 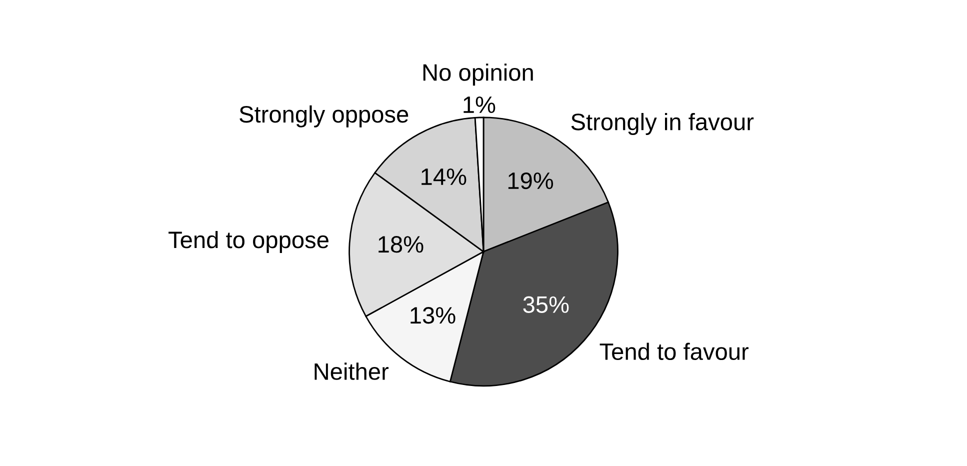 What do you see at coordinates (433, 315) in the screenshot?
I see `data-label: 13%` at bounding box center [433, 315].